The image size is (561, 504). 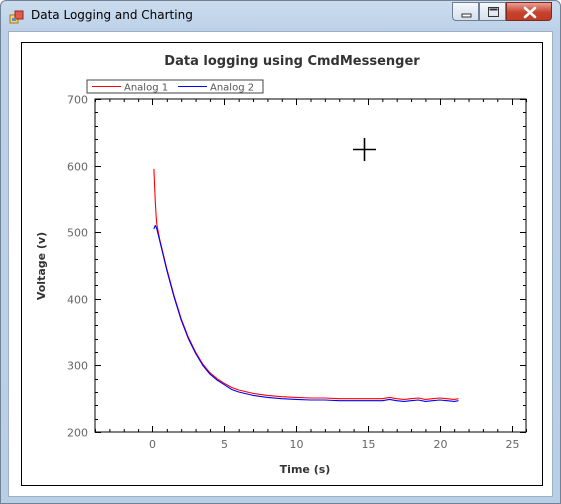 What do you see at coordinates (152, 444) in the screenshot?
I see `x-tick-label: 0` at bounding box center [152, 444].